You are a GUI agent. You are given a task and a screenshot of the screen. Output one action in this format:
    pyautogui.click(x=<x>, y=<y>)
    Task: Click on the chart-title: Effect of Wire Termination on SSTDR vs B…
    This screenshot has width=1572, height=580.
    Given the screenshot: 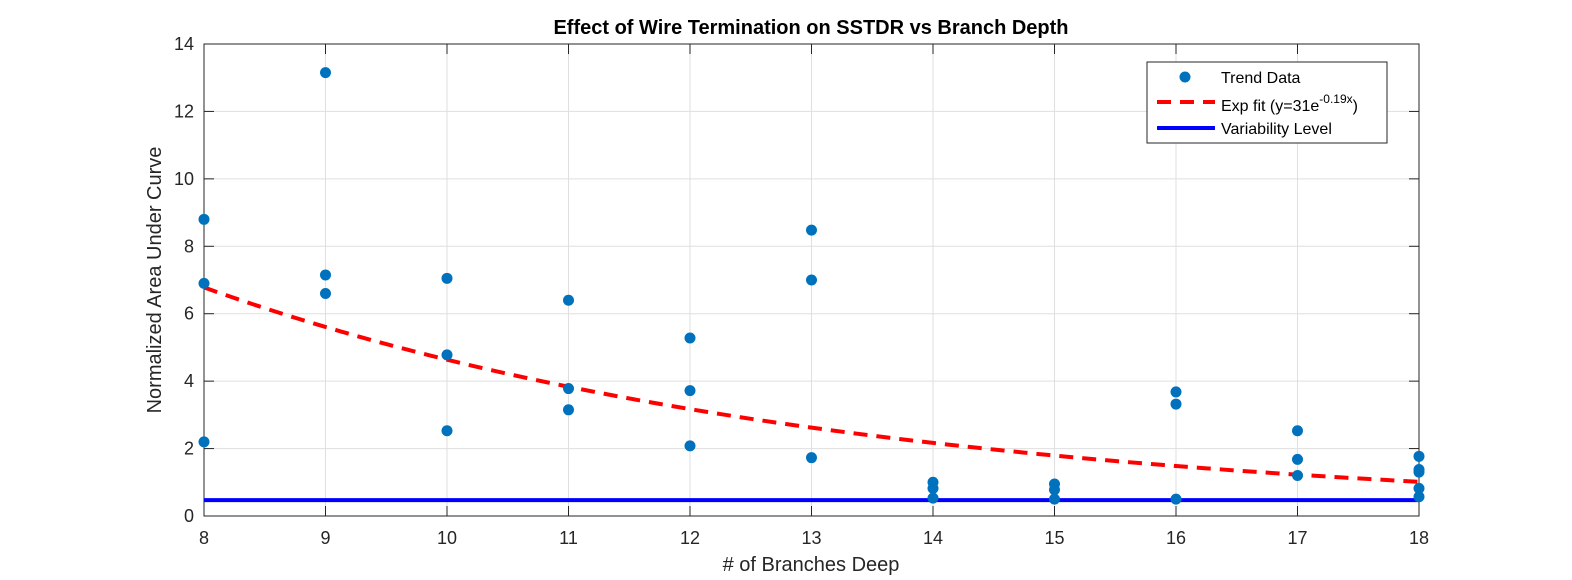 What is the action you would take?
    pyautogui.click(x=810, y=28)
    